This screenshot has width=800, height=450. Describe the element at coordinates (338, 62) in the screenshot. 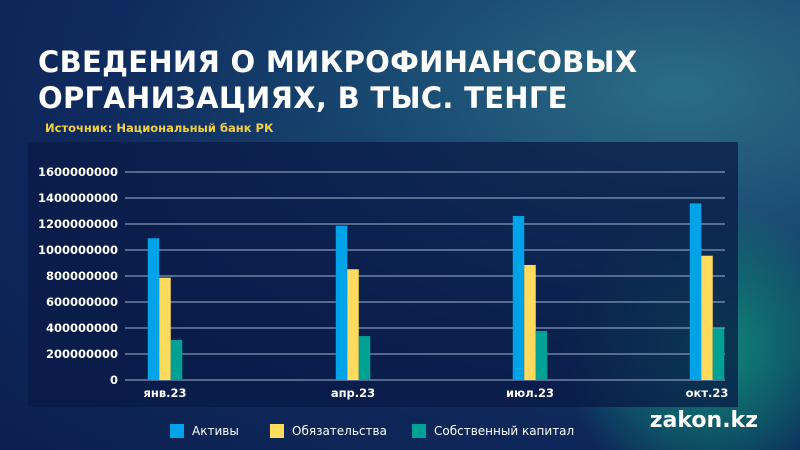

I see `title-line-1: СВЕДЕНИЯ О МИКРОФИНАНСОВЫХ` at that location.